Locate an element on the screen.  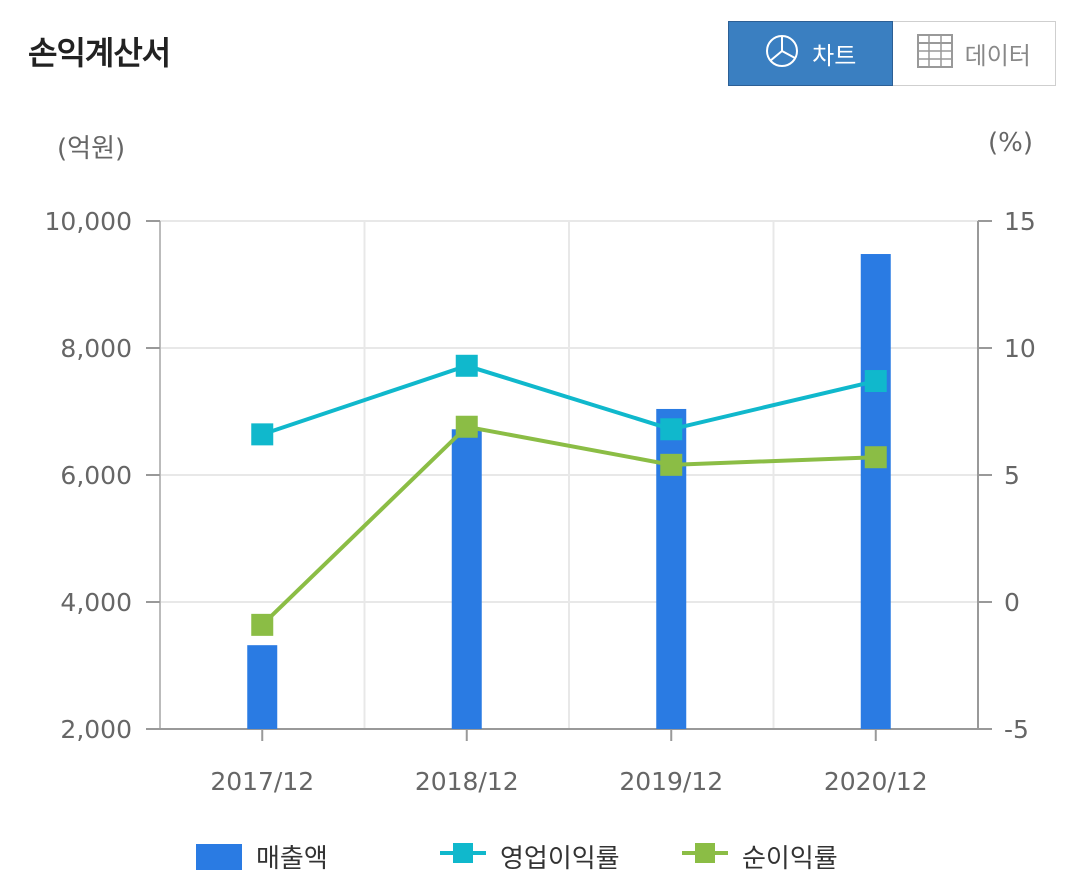
legend-label-revenue: 매출액 is located at coordinates (292, 859).